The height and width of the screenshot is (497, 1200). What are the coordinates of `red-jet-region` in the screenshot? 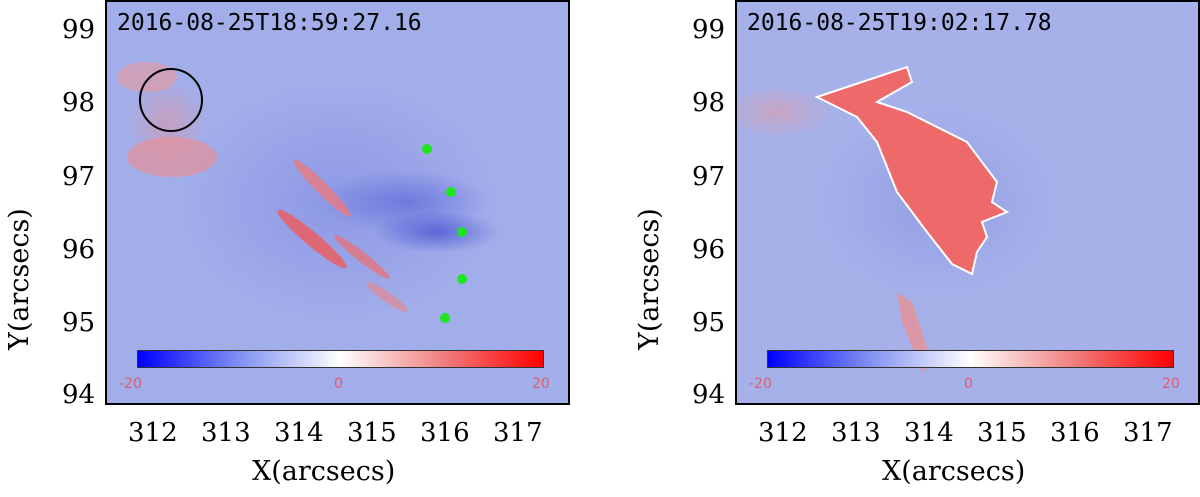 It's located at (912, 218).